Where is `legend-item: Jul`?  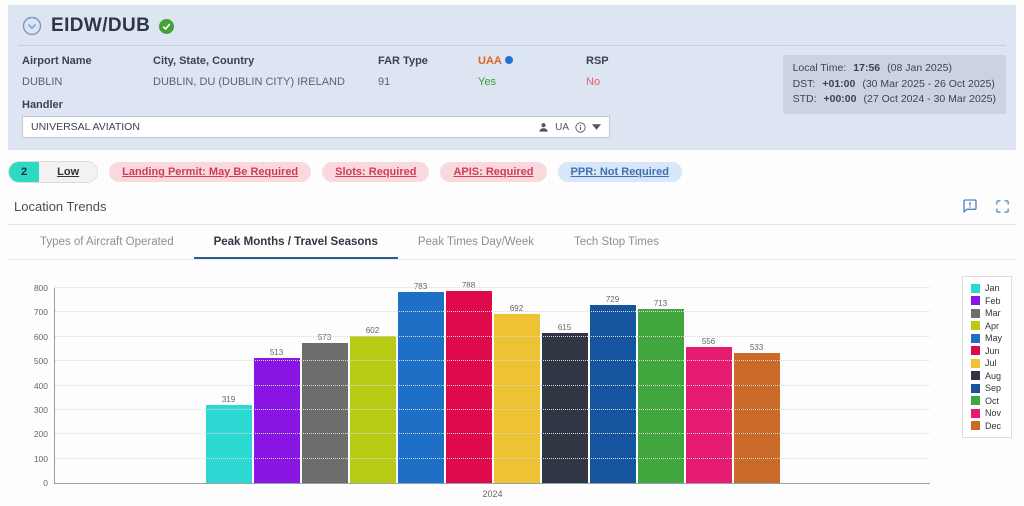
legend-item: Jul is located at coordinates (986, 363).